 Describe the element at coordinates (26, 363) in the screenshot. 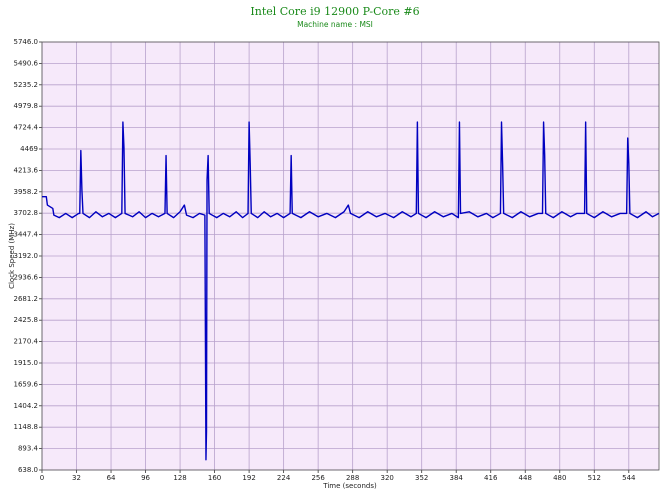

I see `y-tick-label: 1915.0` at that location.